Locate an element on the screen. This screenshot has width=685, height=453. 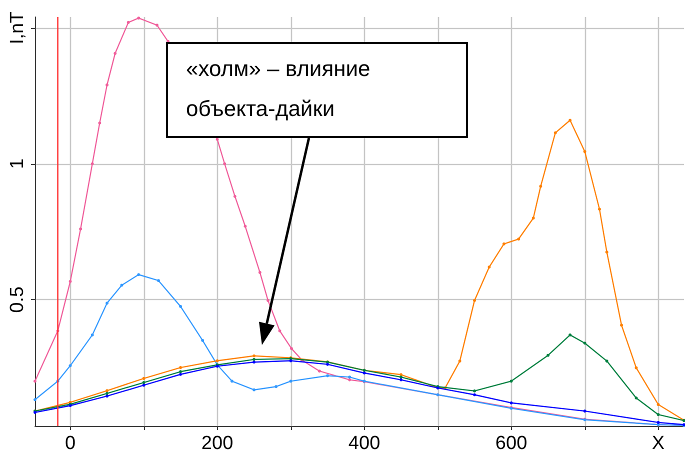
x-tick-label: X is located at coordinates (658, 443).